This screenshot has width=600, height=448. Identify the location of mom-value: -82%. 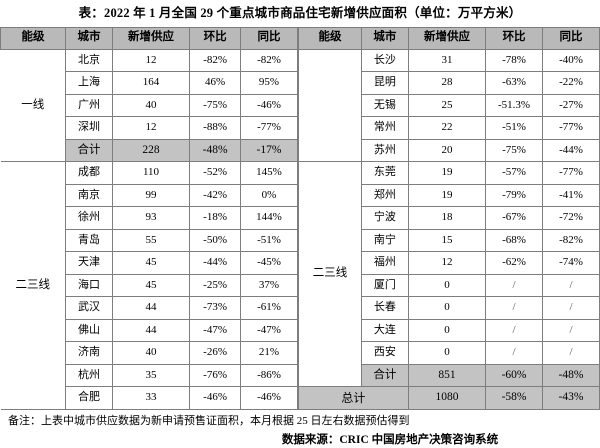
(215, 60).